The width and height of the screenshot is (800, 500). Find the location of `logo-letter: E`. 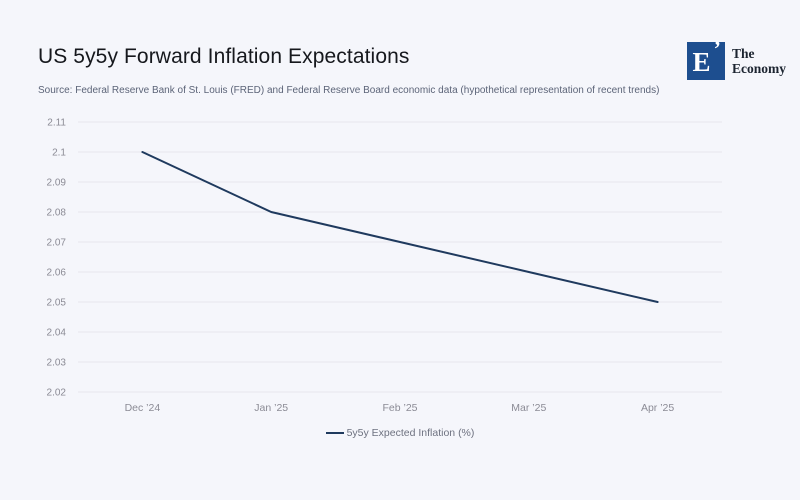

logo-letter: E is located at coordinates (701, 62).